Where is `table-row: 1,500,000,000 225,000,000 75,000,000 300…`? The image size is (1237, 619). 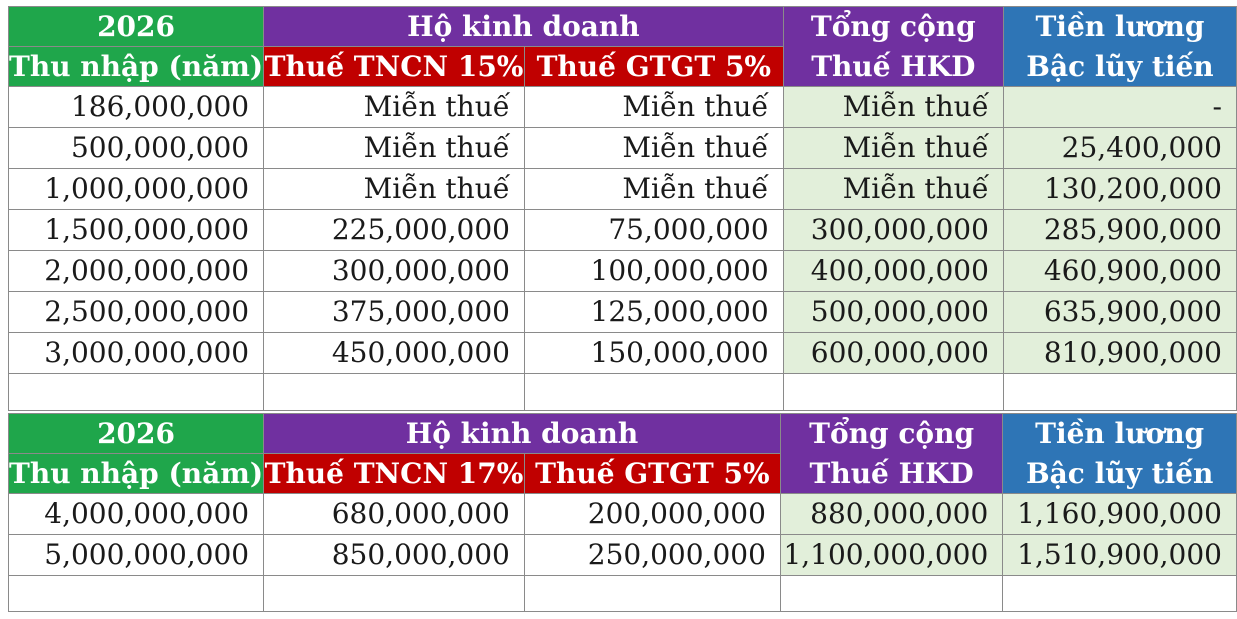 table-row: 1,500,000,000 225,000,000 75,000,000 300… is located at coordinates (622, 230).